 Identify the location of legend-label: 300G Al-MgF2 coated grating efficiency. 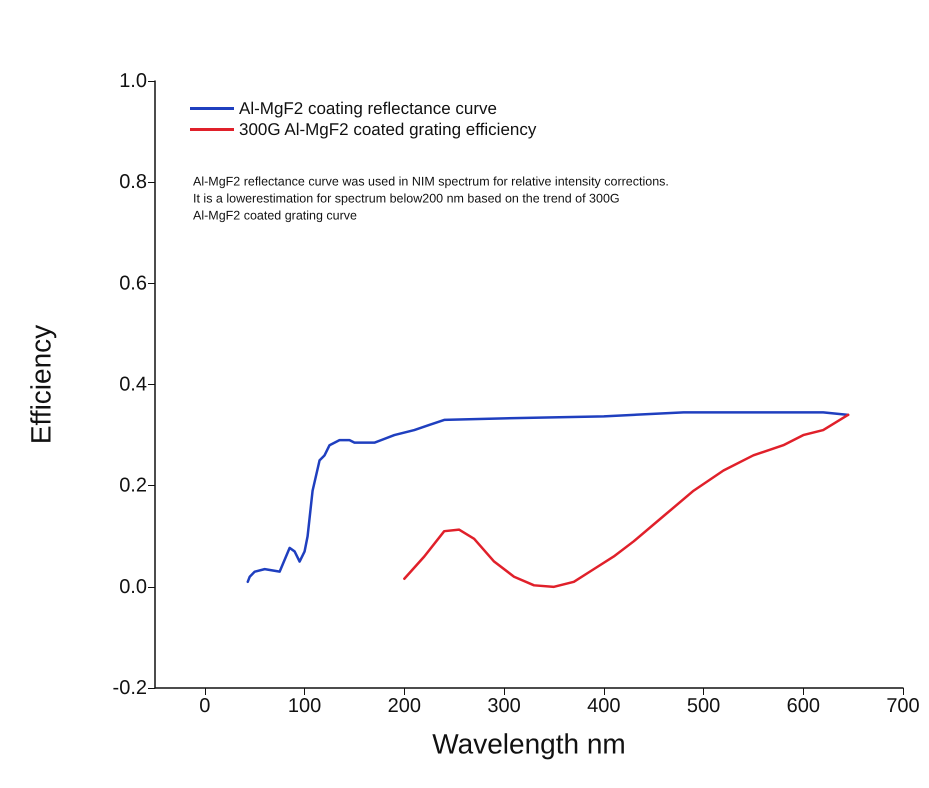
(388, 129).